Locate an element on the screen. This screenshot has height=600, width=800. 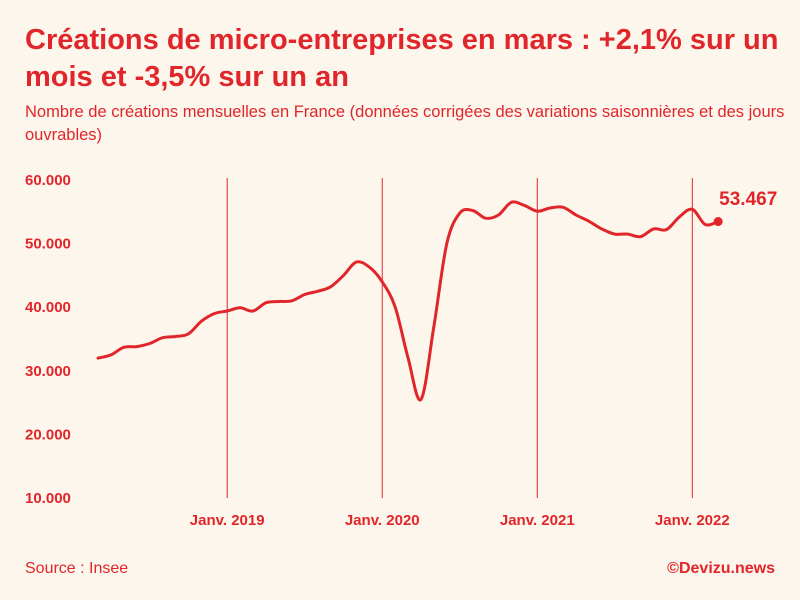
x-tick-label: Janv. 2020 is located at coordinates (382, 520).